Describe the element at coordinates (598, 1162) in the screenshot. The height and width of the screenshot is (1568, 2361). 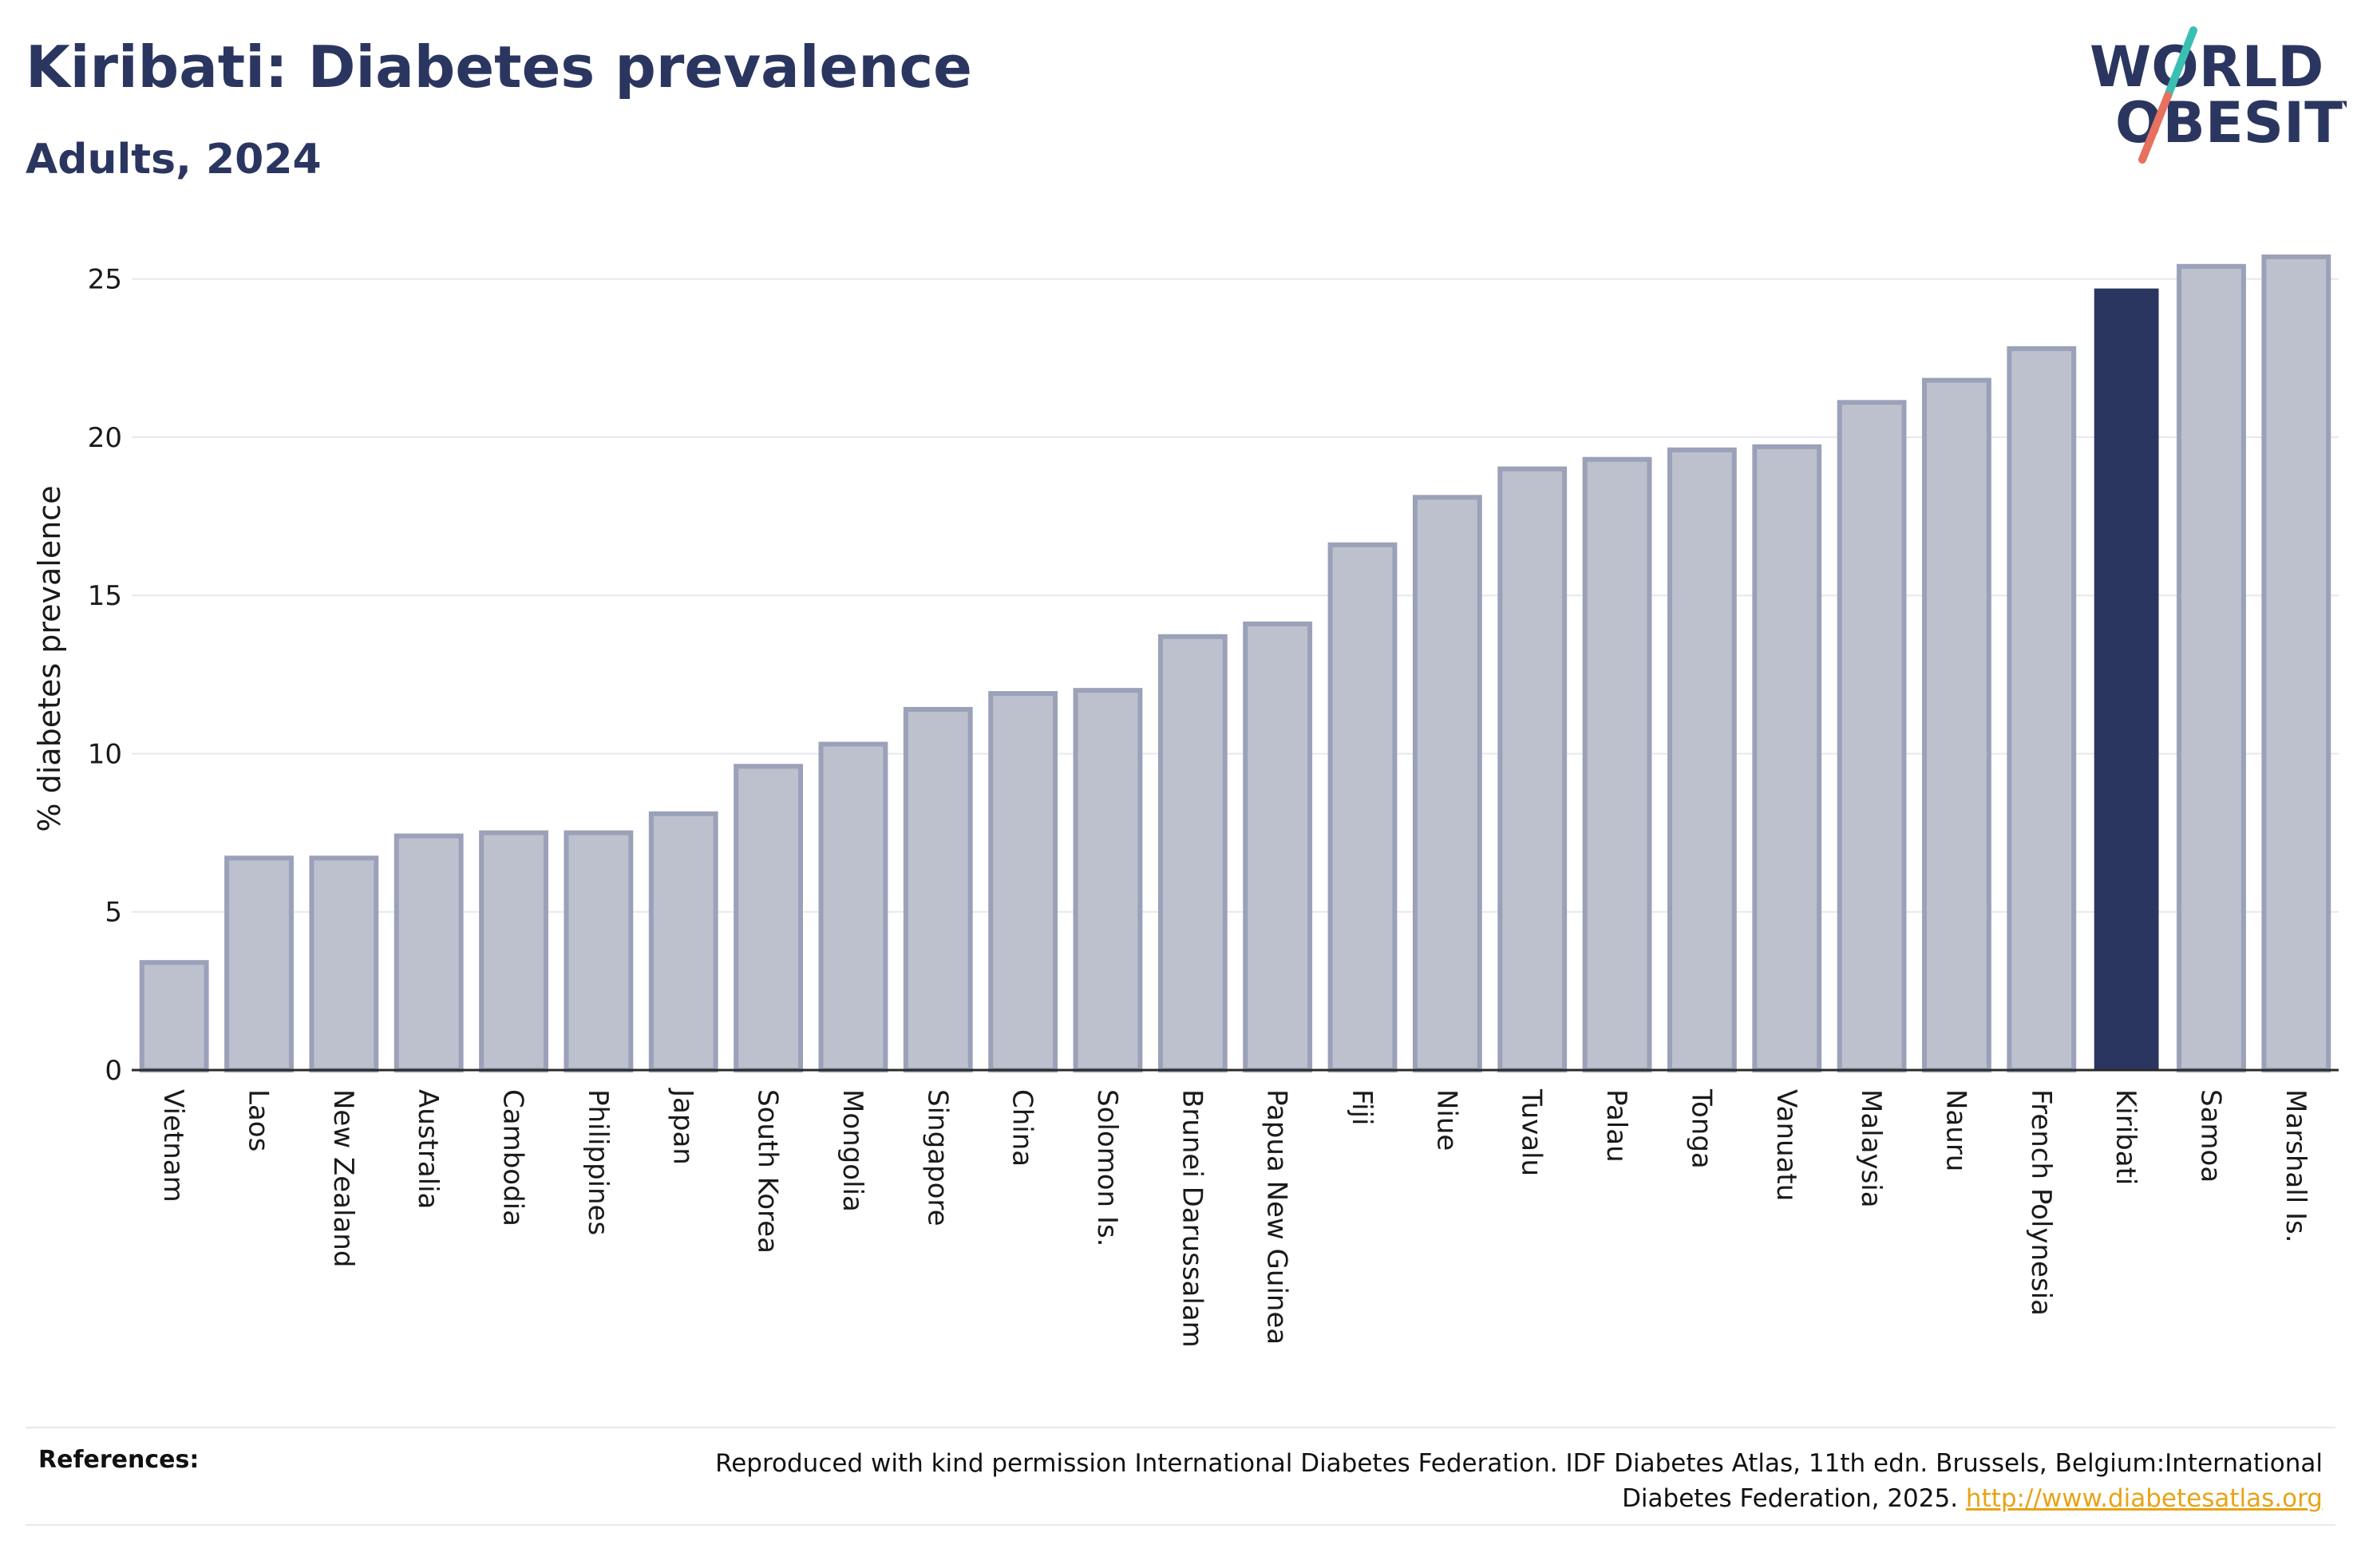
I see `x-tick-label: Philippines` at that location.